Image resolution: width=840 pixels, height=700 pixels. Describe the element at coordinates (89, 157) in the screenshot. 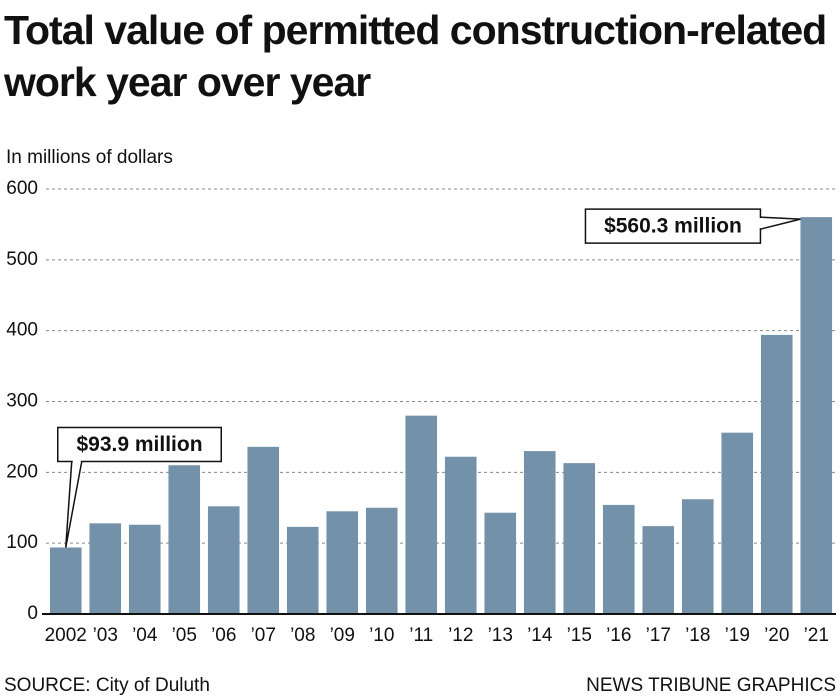

I see `subtitle: In millions of dollars` at that location.